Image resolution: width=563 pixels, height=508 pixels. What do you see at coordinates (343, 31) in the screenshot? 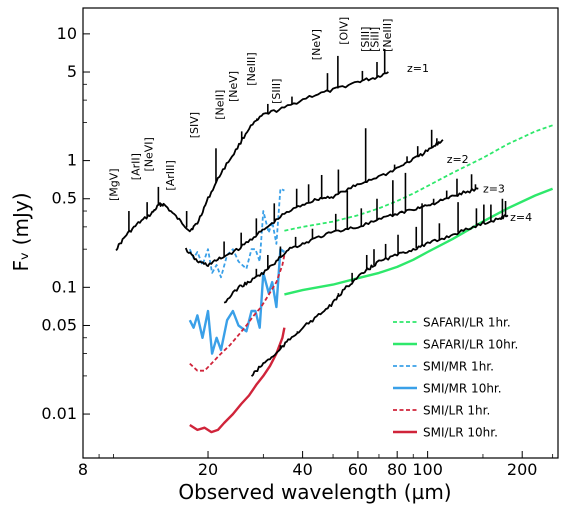
I see `line-id-label: [OIV]` at bounding box center [343, 31].